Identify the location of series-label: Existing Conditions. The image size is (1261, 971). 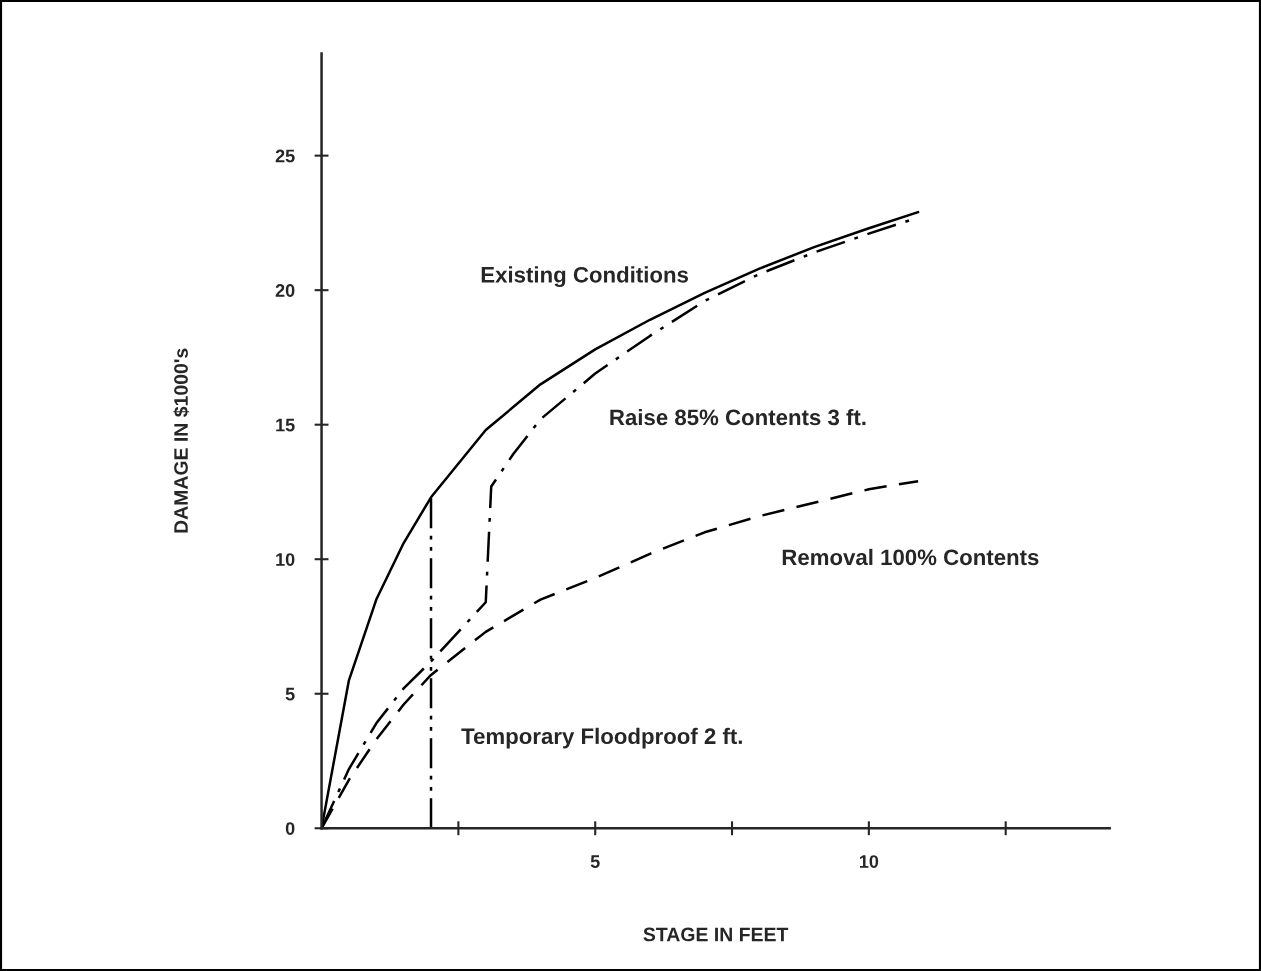
(584, 277).